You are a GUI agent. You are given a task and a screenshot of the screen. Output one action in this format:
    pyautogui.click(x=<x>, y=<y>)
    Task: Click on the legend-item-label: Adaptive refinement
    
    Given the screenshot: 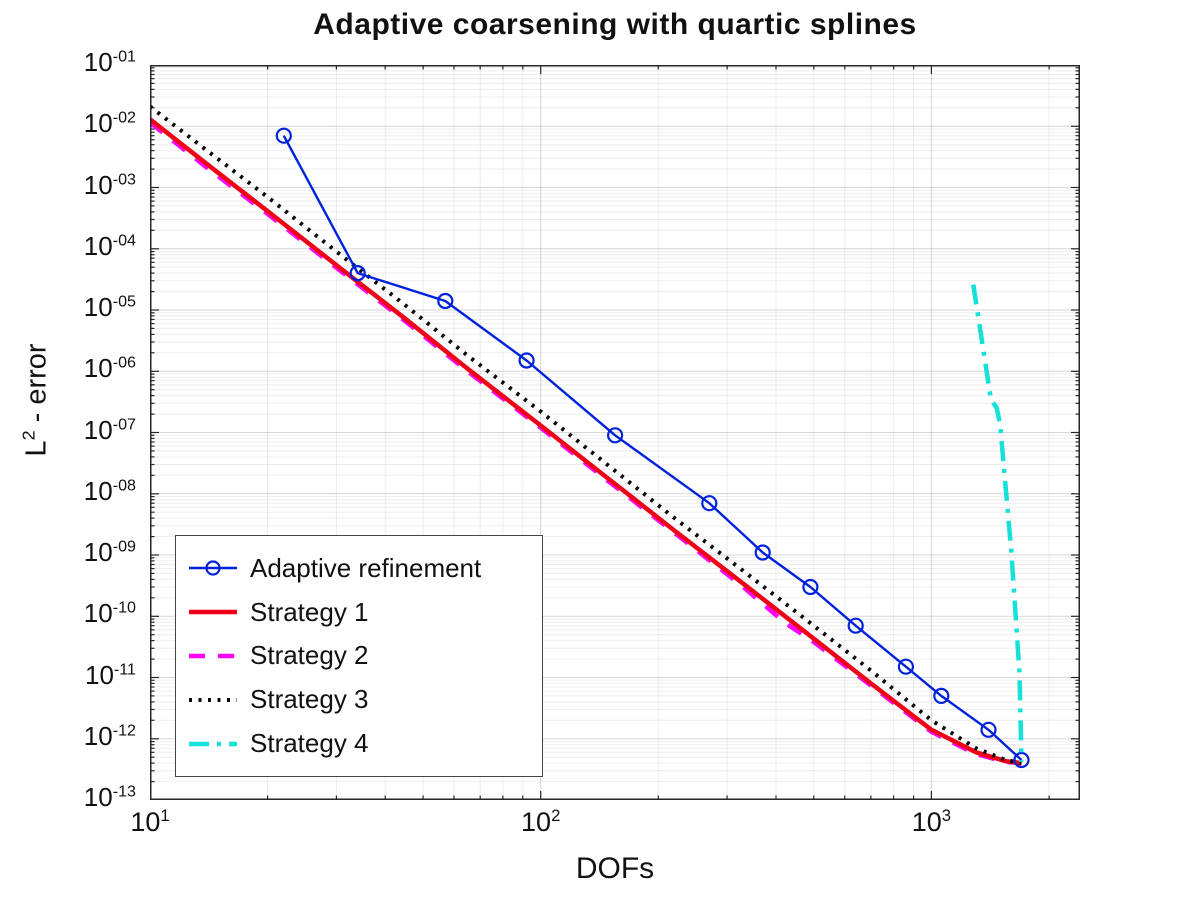 What is the action you would take?
    pyautogui.click(x=366, y=567)
    